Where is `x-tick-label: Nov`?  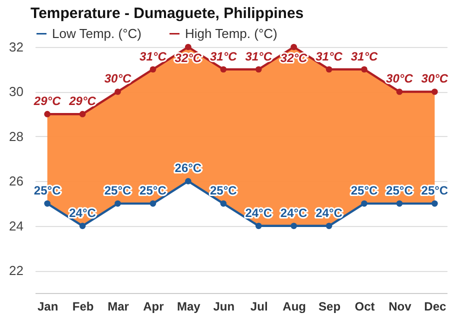
x-tick-label: Nov is located at coordinates (400, 307).